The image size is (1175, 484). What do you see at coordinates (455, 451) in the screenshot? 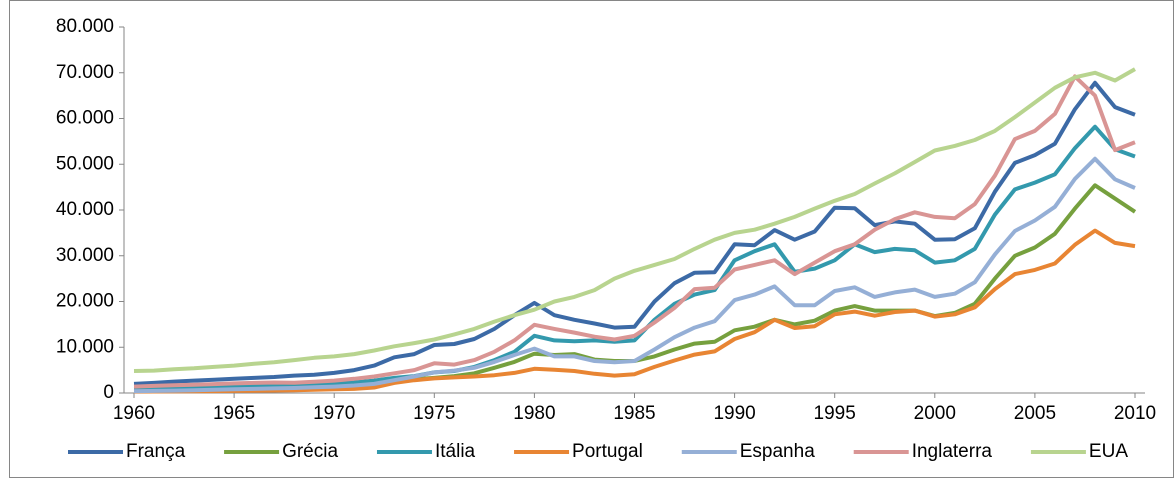
I see `legend-label: Itália` at bounding box center [455, 451].